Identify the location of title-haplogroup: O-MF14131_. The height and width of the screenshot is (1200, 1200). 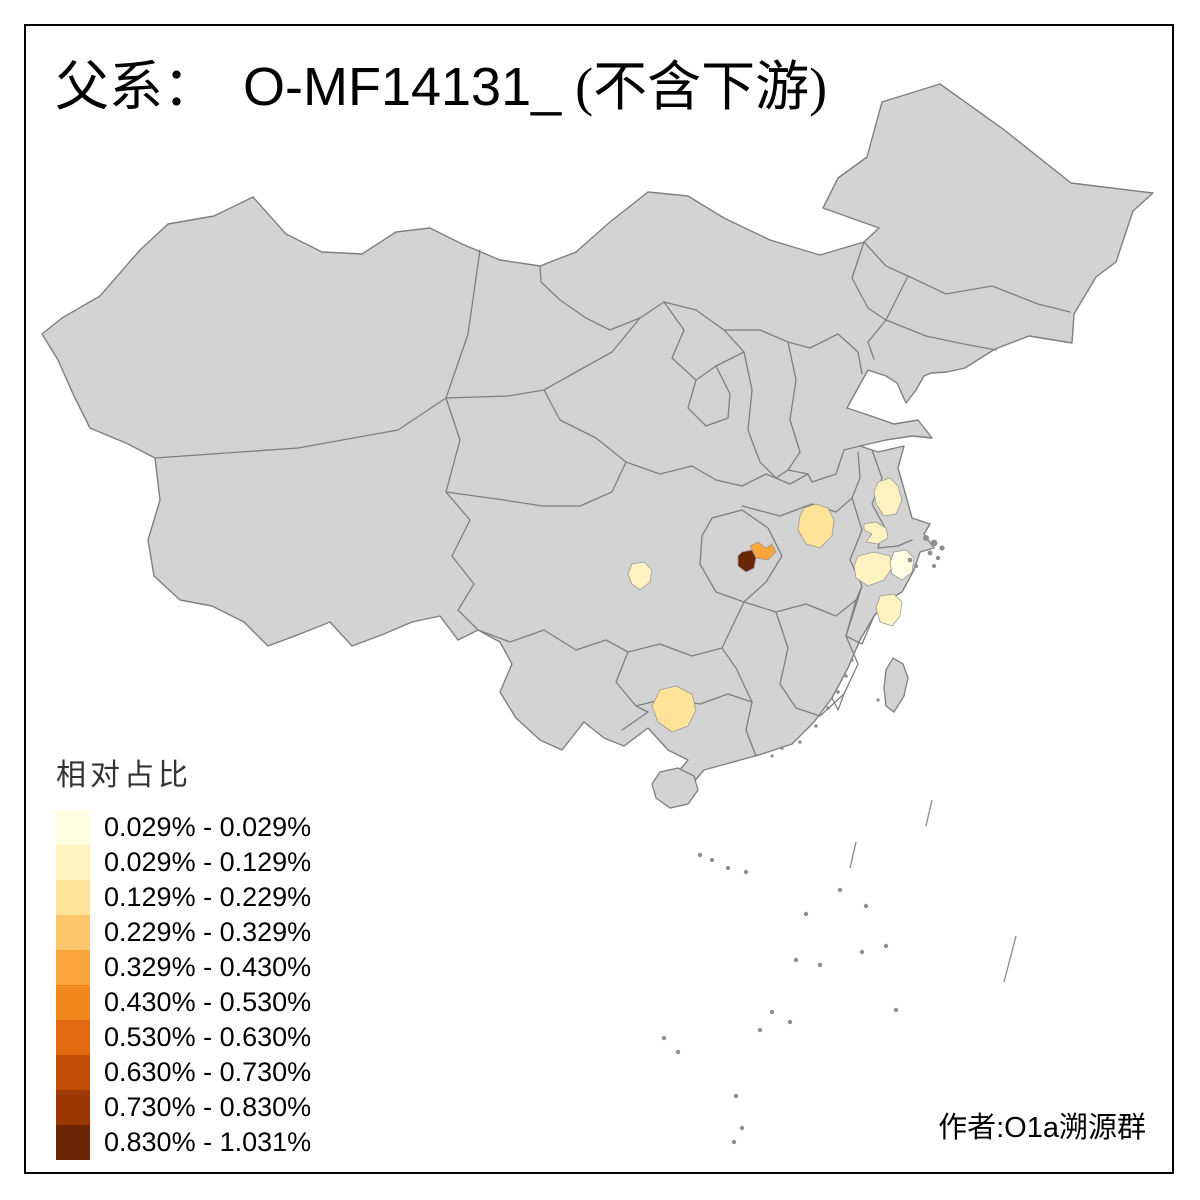
(402, 87).